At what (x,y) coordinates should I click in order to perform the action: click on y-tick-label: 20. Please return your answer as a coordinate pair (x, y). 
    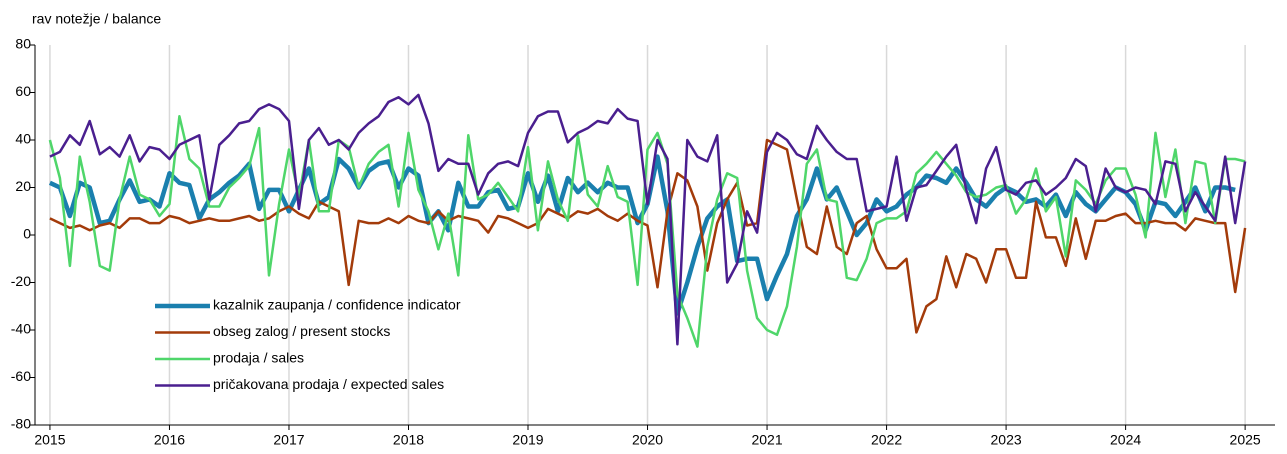
    Looking at the image, I should click on (23, 186).